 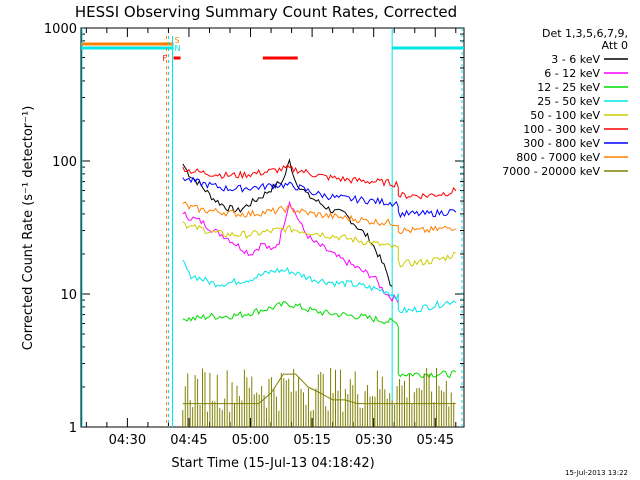 I want to click on legend-label: 6 - 12 keV, so click(x=572, y=73).